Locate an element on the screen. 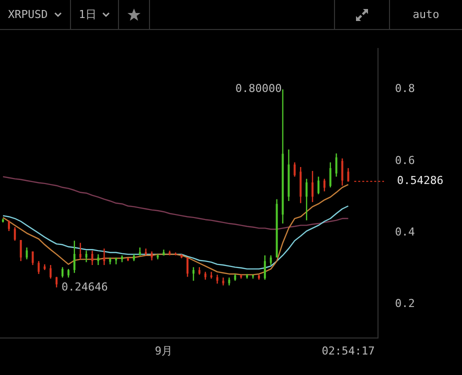 The height and width of the screenshot is (375, 462). annotation: 0.24646 is located at coordinates (85, 287).